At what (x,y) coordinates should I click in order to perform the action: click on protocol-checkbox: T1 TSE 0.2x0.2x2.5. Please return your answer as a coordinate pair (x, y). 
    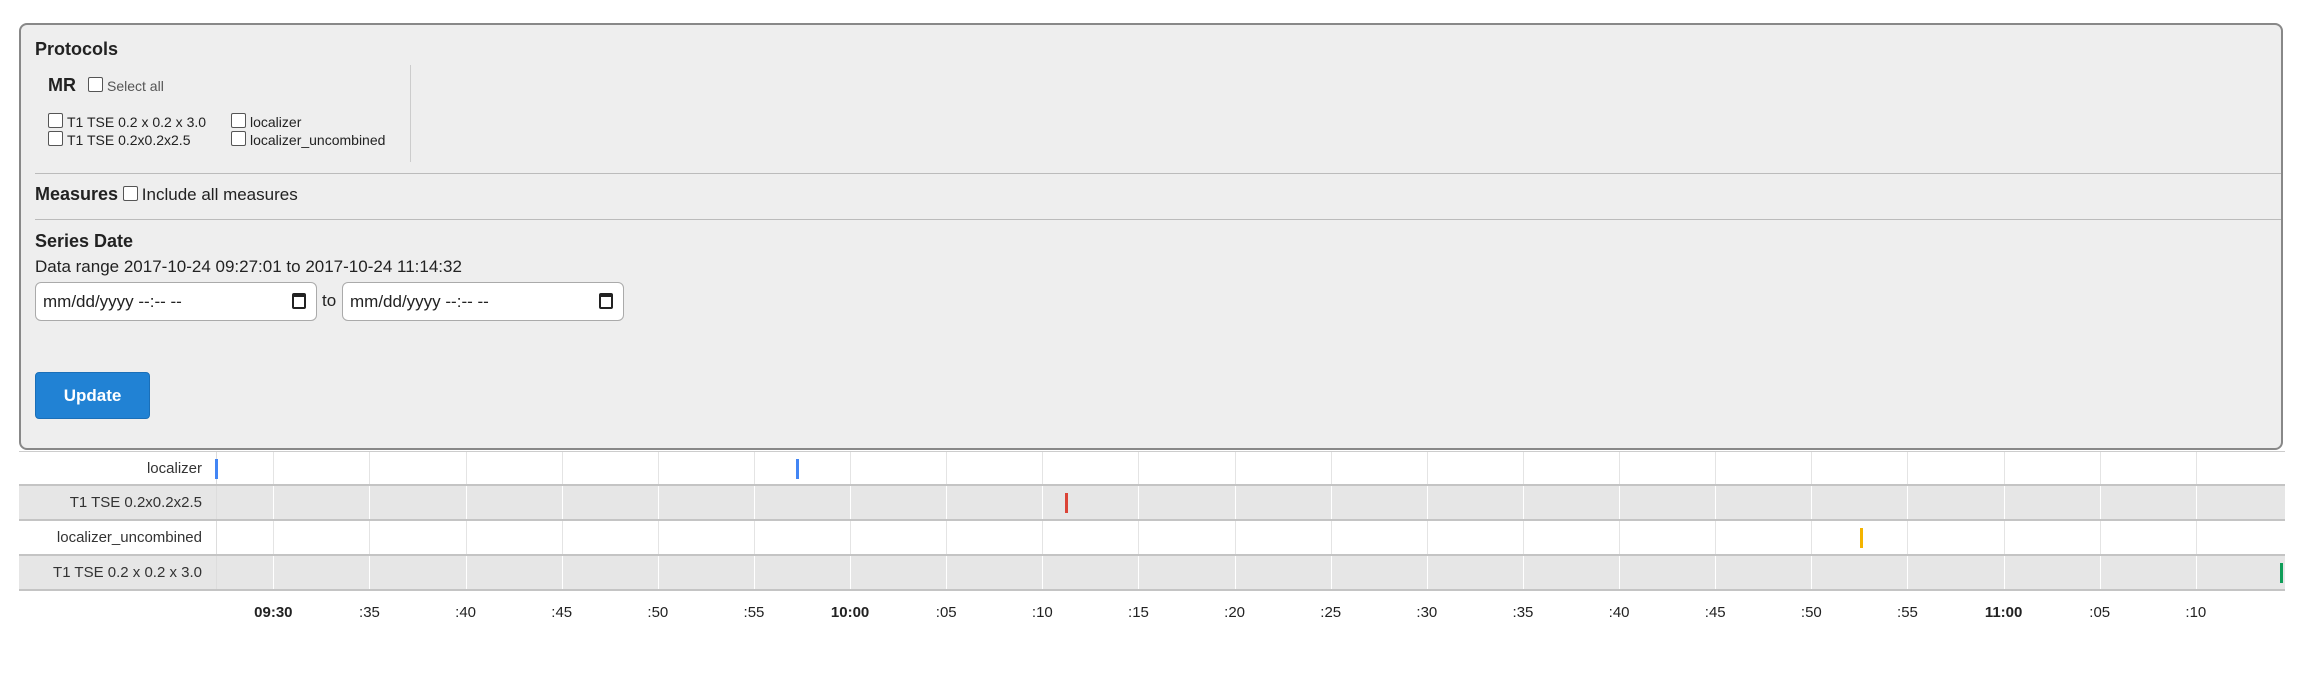
    Looking at the image, I should click on (119, 139).